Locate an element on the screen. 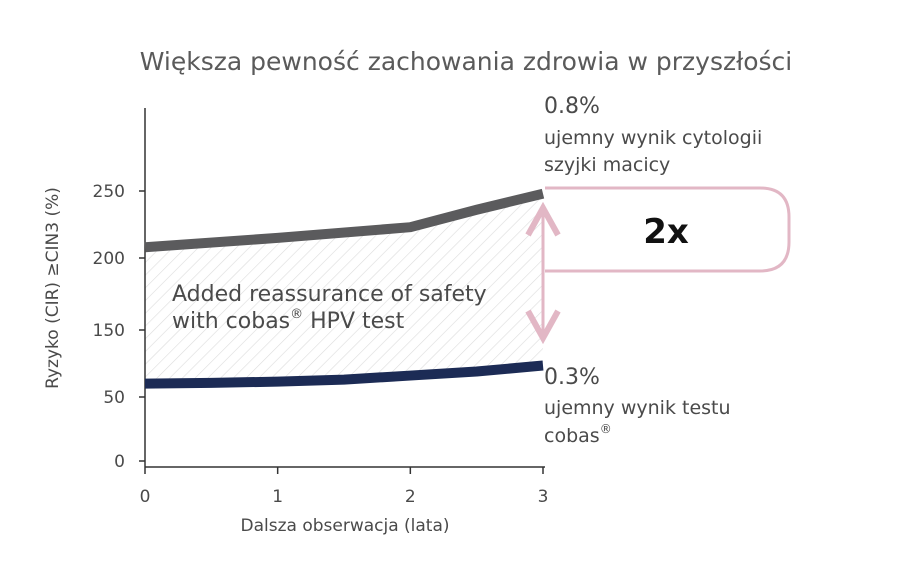 This screenshot has height=585, width=900. upper-value-label: 0.8% is located at coordinates (572, 106).